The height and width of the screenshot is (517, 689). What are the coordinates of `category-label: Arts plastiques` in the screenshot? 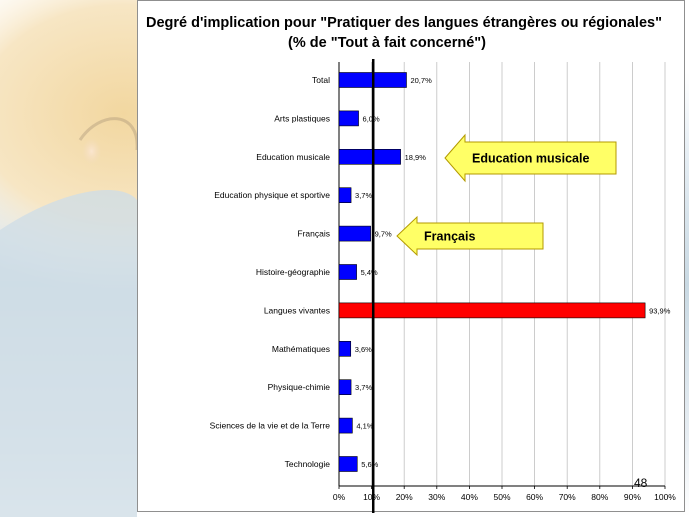 It's located at (302, 118).